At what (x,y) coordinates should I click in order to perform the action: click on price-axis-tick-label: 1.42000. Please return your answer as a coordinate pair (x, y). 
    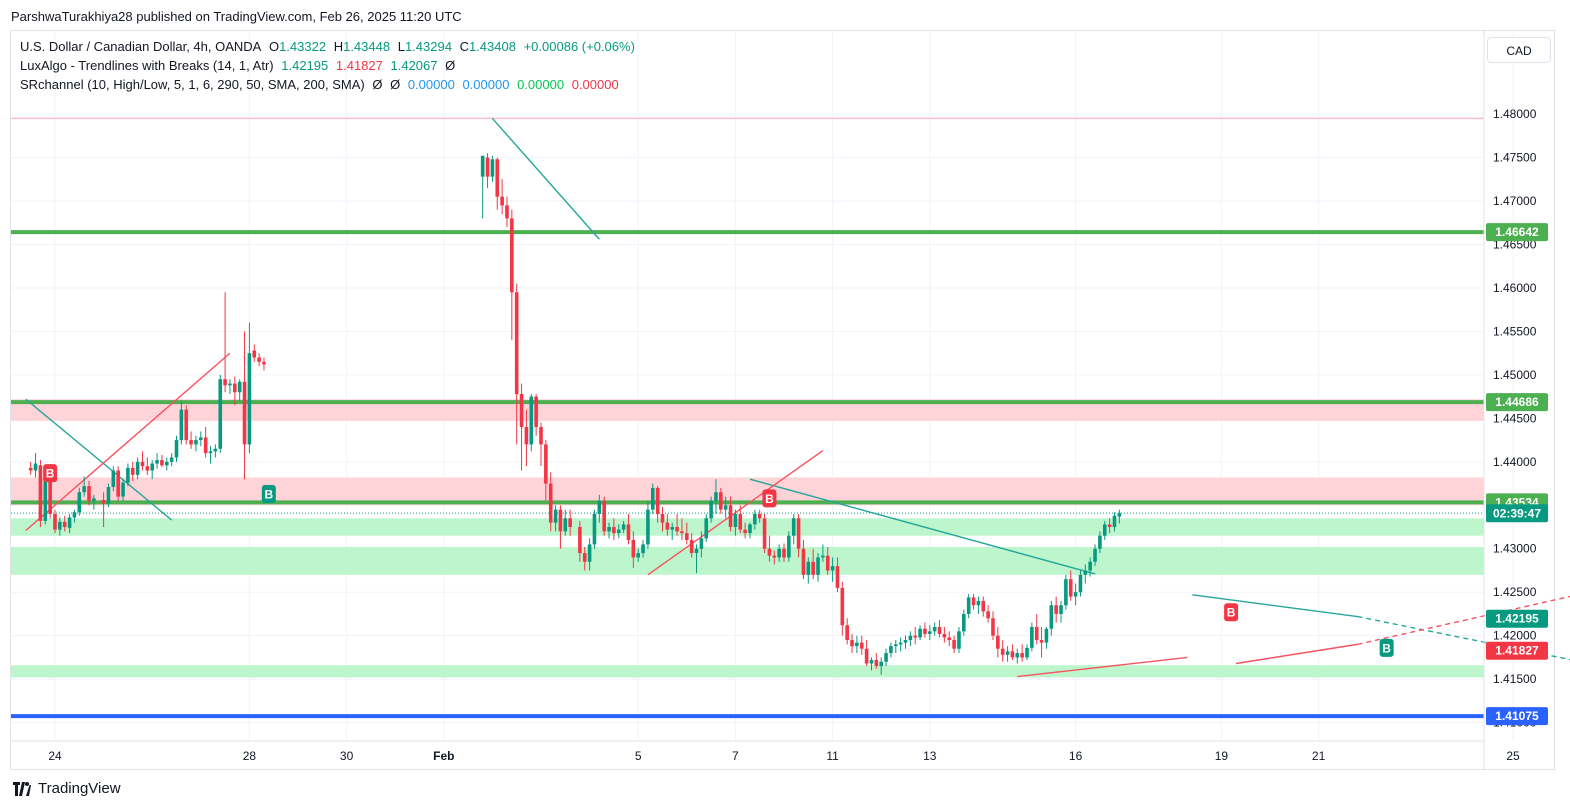
    Looking at the image, I should click on (1515, 636).